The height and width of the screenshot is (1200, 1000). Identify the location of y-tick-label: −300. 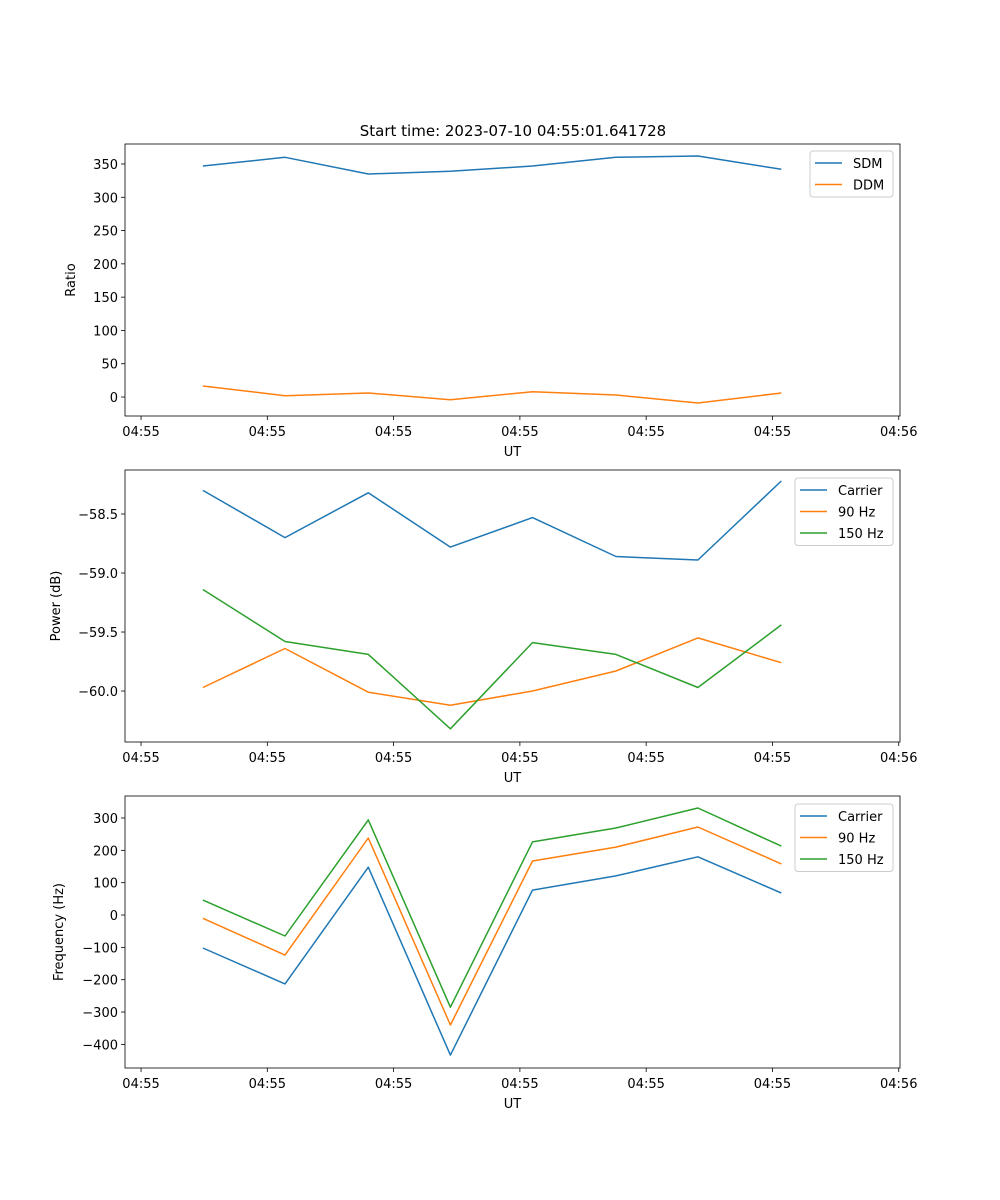
(100, 1013).